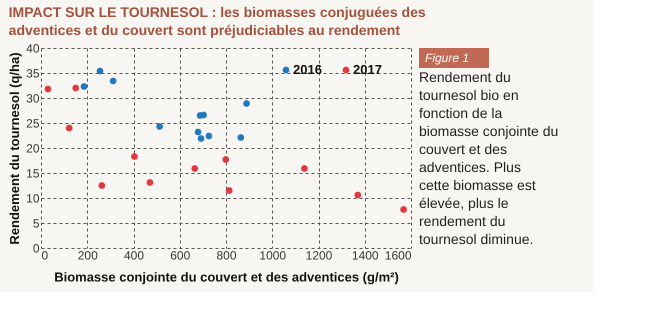 Image resolution: width=650 pixels, height=336 pixels. Describe the element at coordinates (14, 148) in the screenshot. I see `y-axis-title: Rendement du tournesol (q/ha)` at that location.